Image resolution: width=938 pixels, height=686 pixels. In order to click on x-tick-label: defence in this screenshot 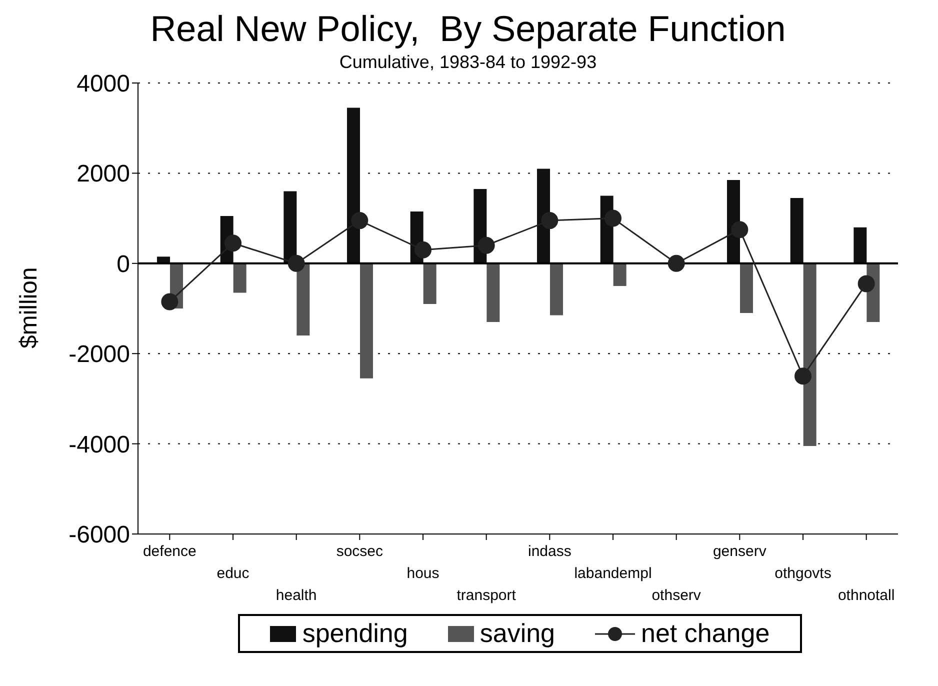, I will do `click(169, 551)`.